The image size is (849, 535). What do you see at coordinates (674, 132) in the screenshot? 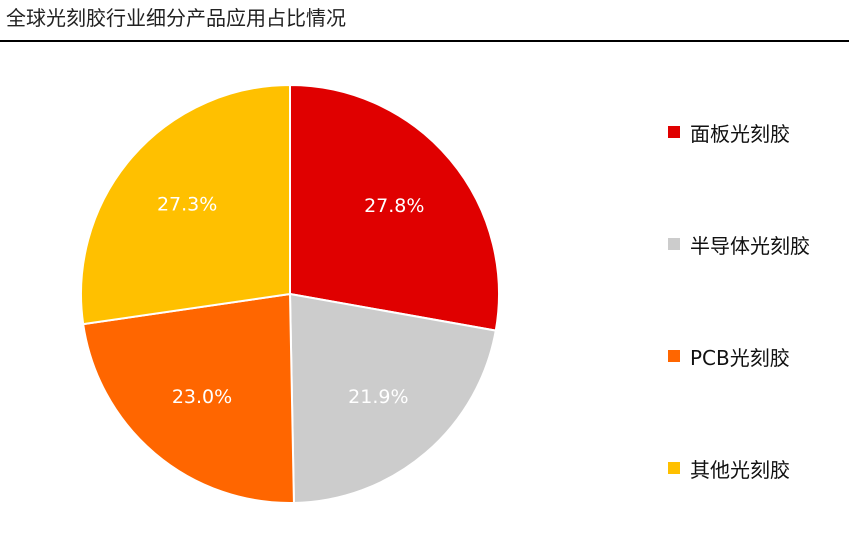
I see `legend-swatch-panel` at bounding box center [674, 132].